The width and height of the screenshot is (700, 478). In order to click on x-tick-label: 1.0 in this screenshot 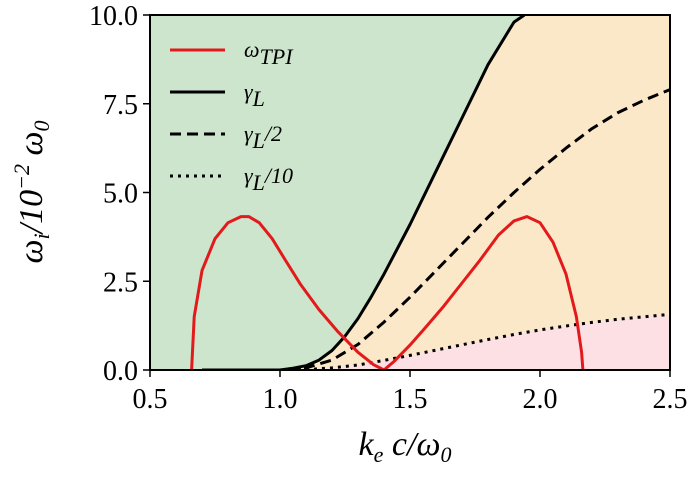, I will do `click(280, 399)`.